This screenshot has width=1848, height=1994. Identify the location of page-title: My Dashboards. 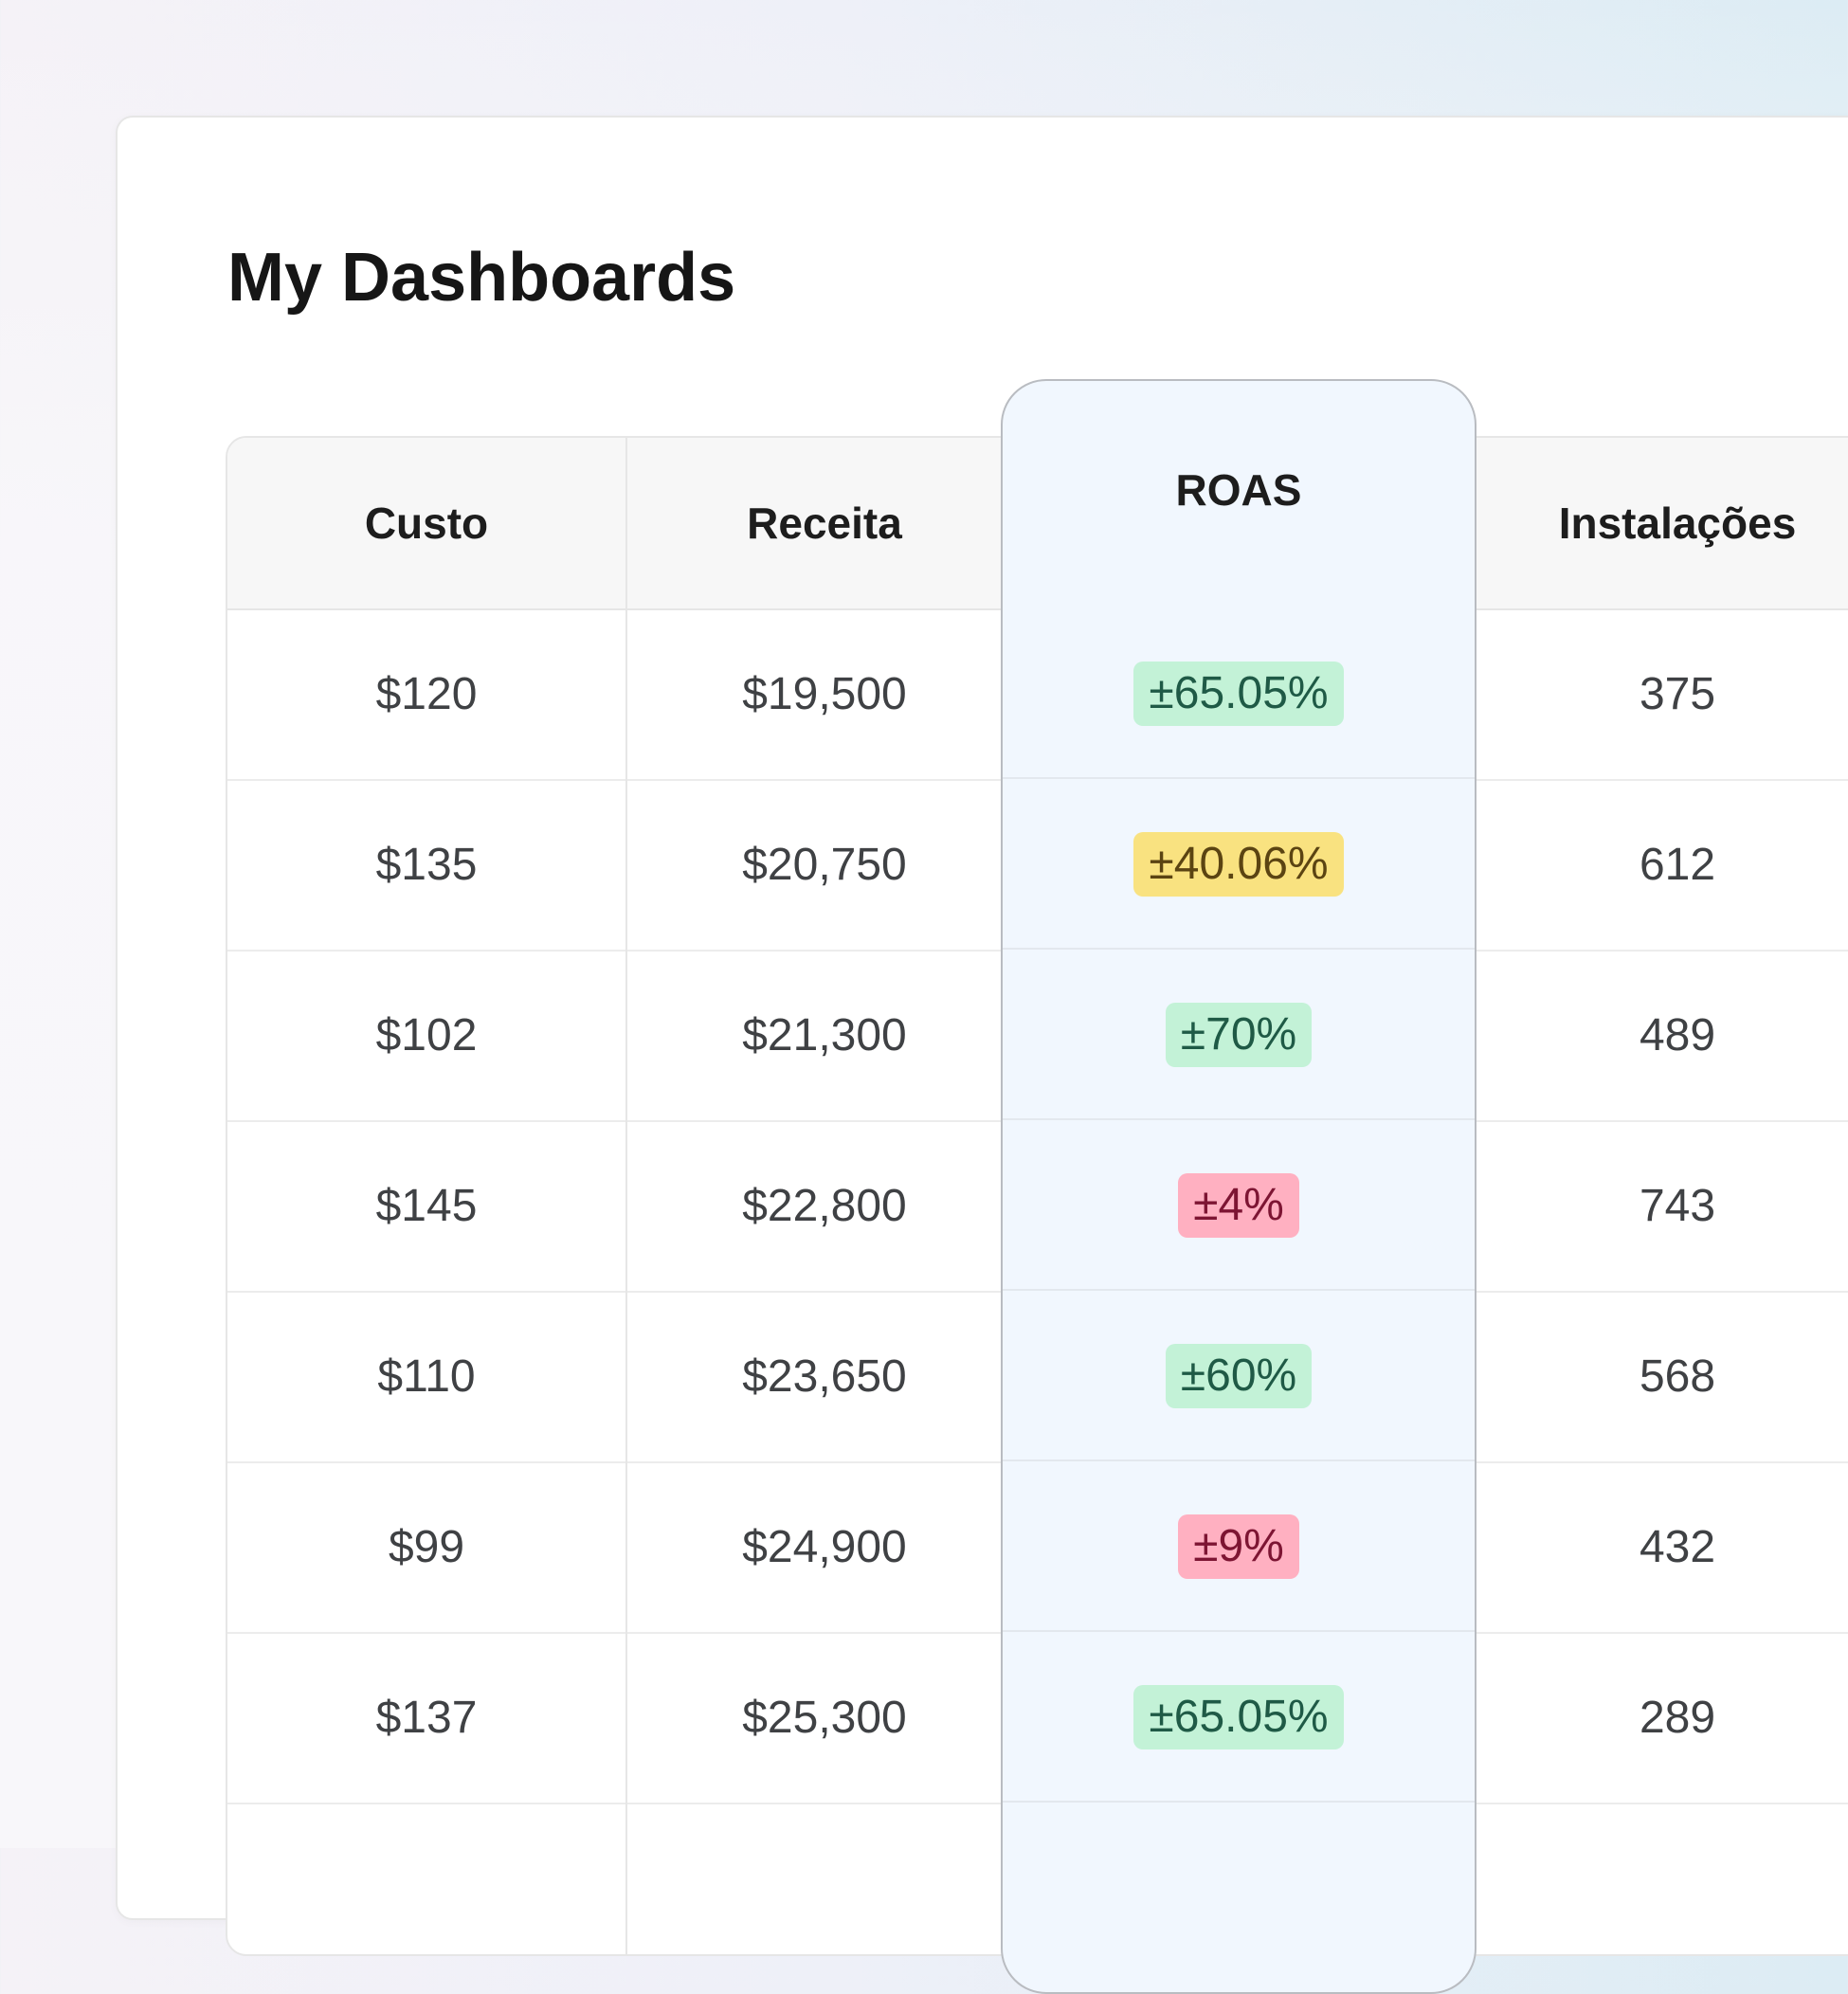
(481, 278).